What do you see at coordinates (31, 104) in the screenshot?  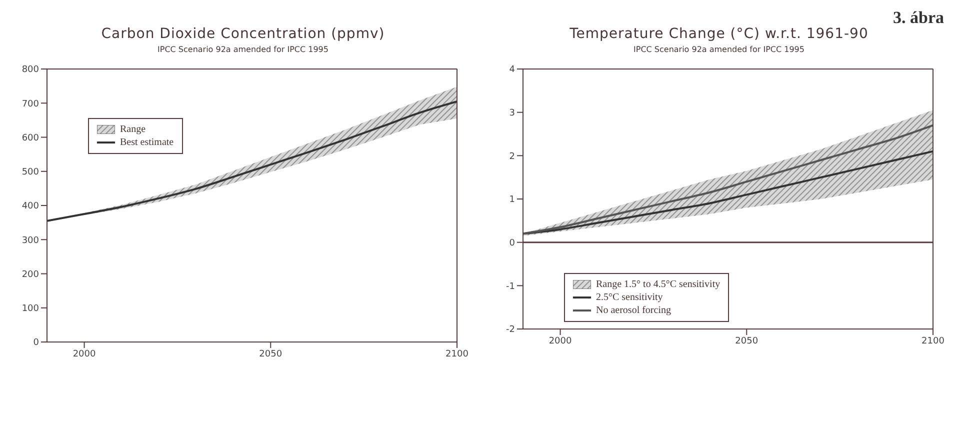 I see `y-tick-label: 700` at bounding box center [31, 104].